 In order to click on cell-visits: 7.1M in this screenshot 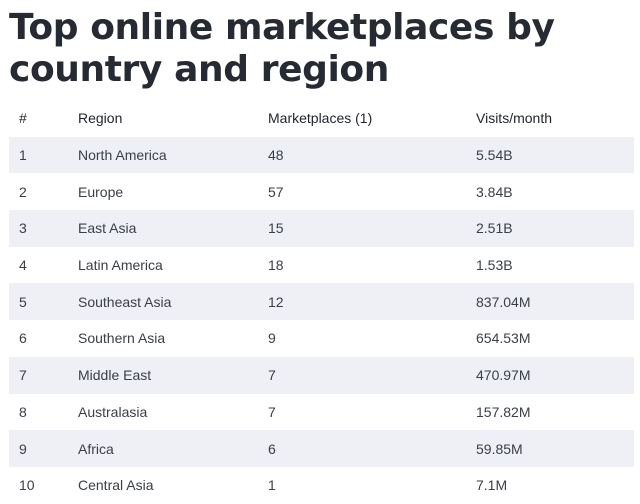, I will do `click(492, 485)`.